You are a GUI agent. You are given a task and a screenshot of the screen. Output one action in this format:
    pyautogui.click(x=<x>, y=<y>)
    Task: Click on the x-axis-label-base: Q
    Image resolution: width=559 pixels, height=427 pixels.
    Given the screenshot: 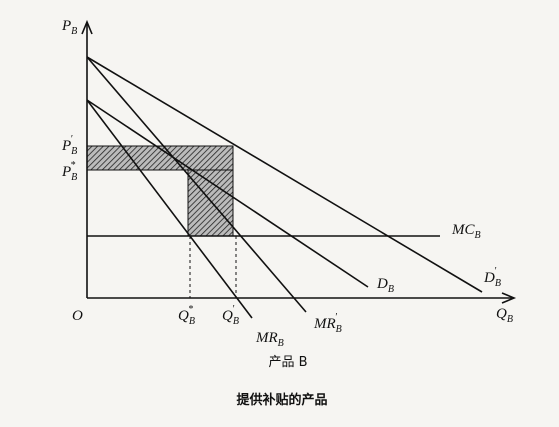 What is the action you would take?
    pyautogui.click(x=501, y=314)
    